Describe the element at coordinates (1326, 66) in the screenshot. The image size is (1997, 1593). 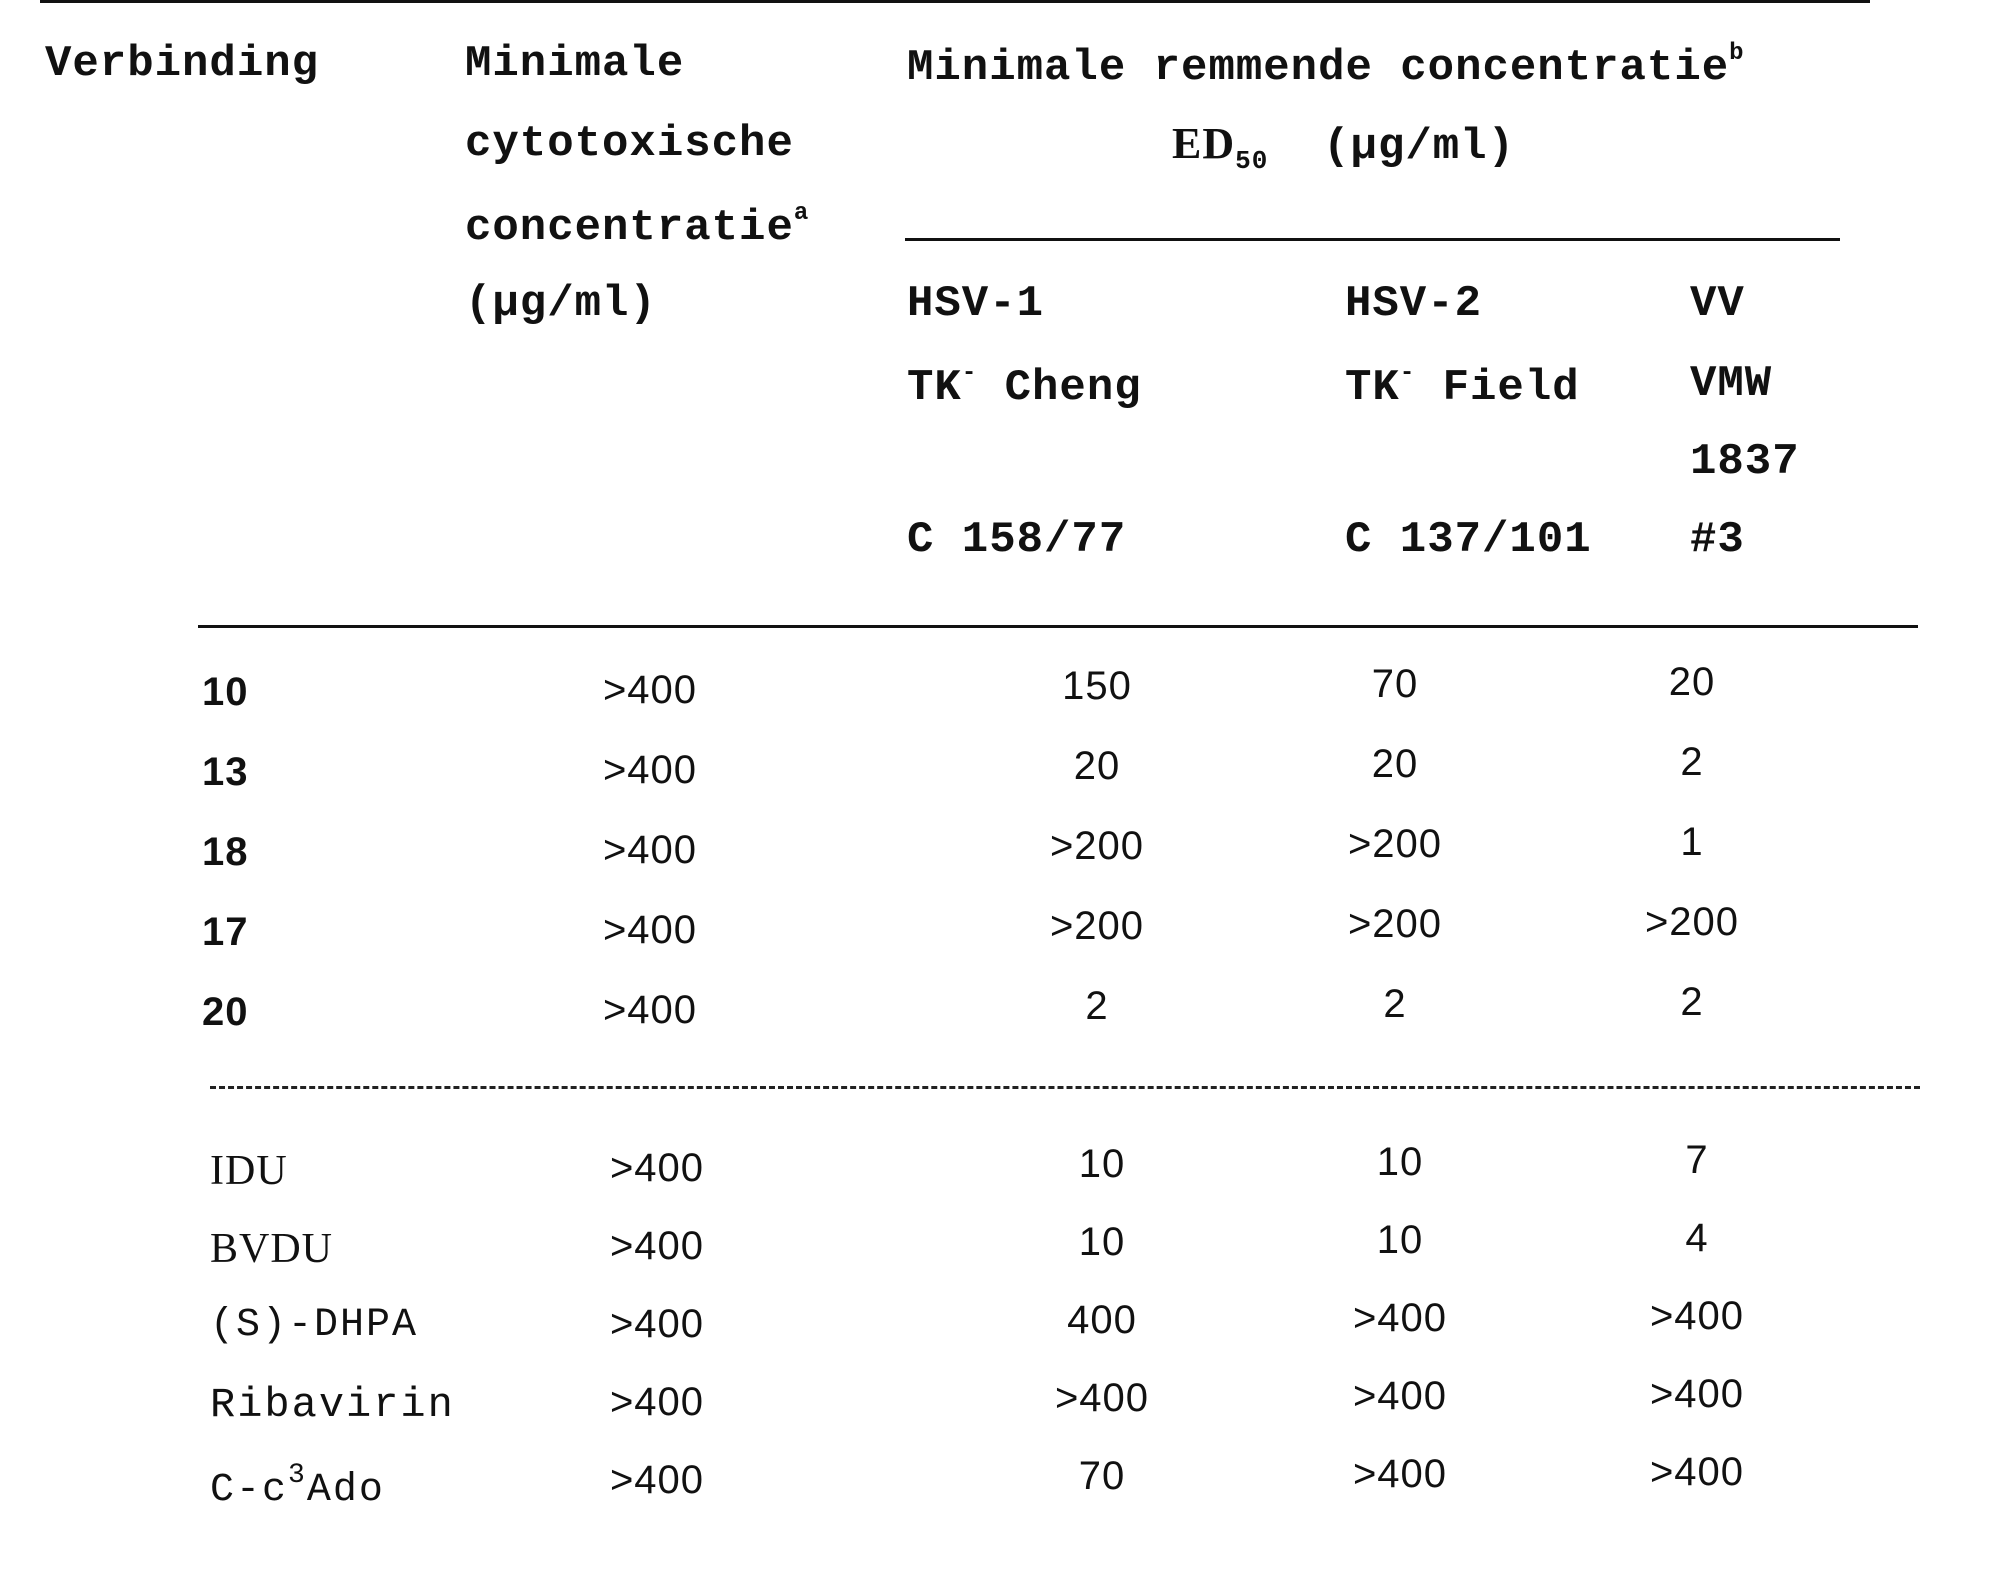
I see `header-mic: Minimale remmende concentratieb` at that location.